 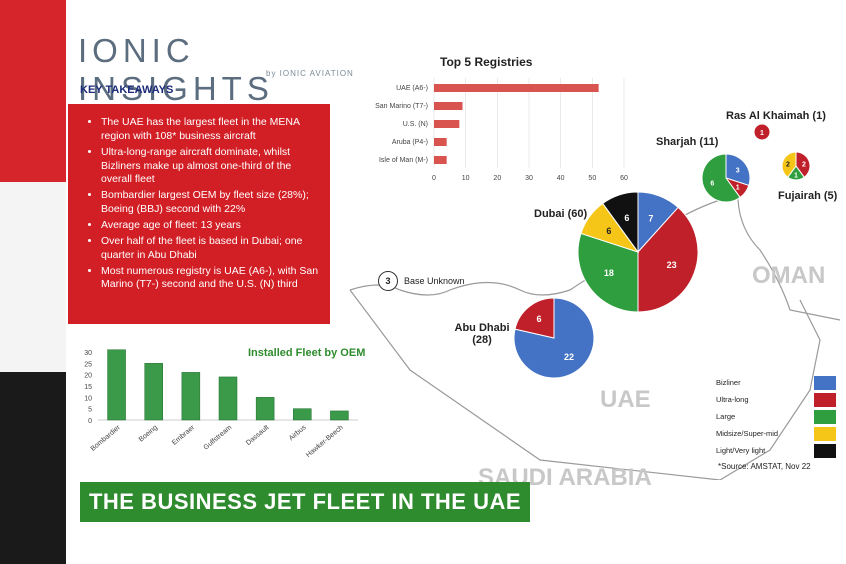 What do you see at coordinates (732, 399) in the screenshot?
I see `legend-label: Ultra-long` at bounding box center [732, 399].